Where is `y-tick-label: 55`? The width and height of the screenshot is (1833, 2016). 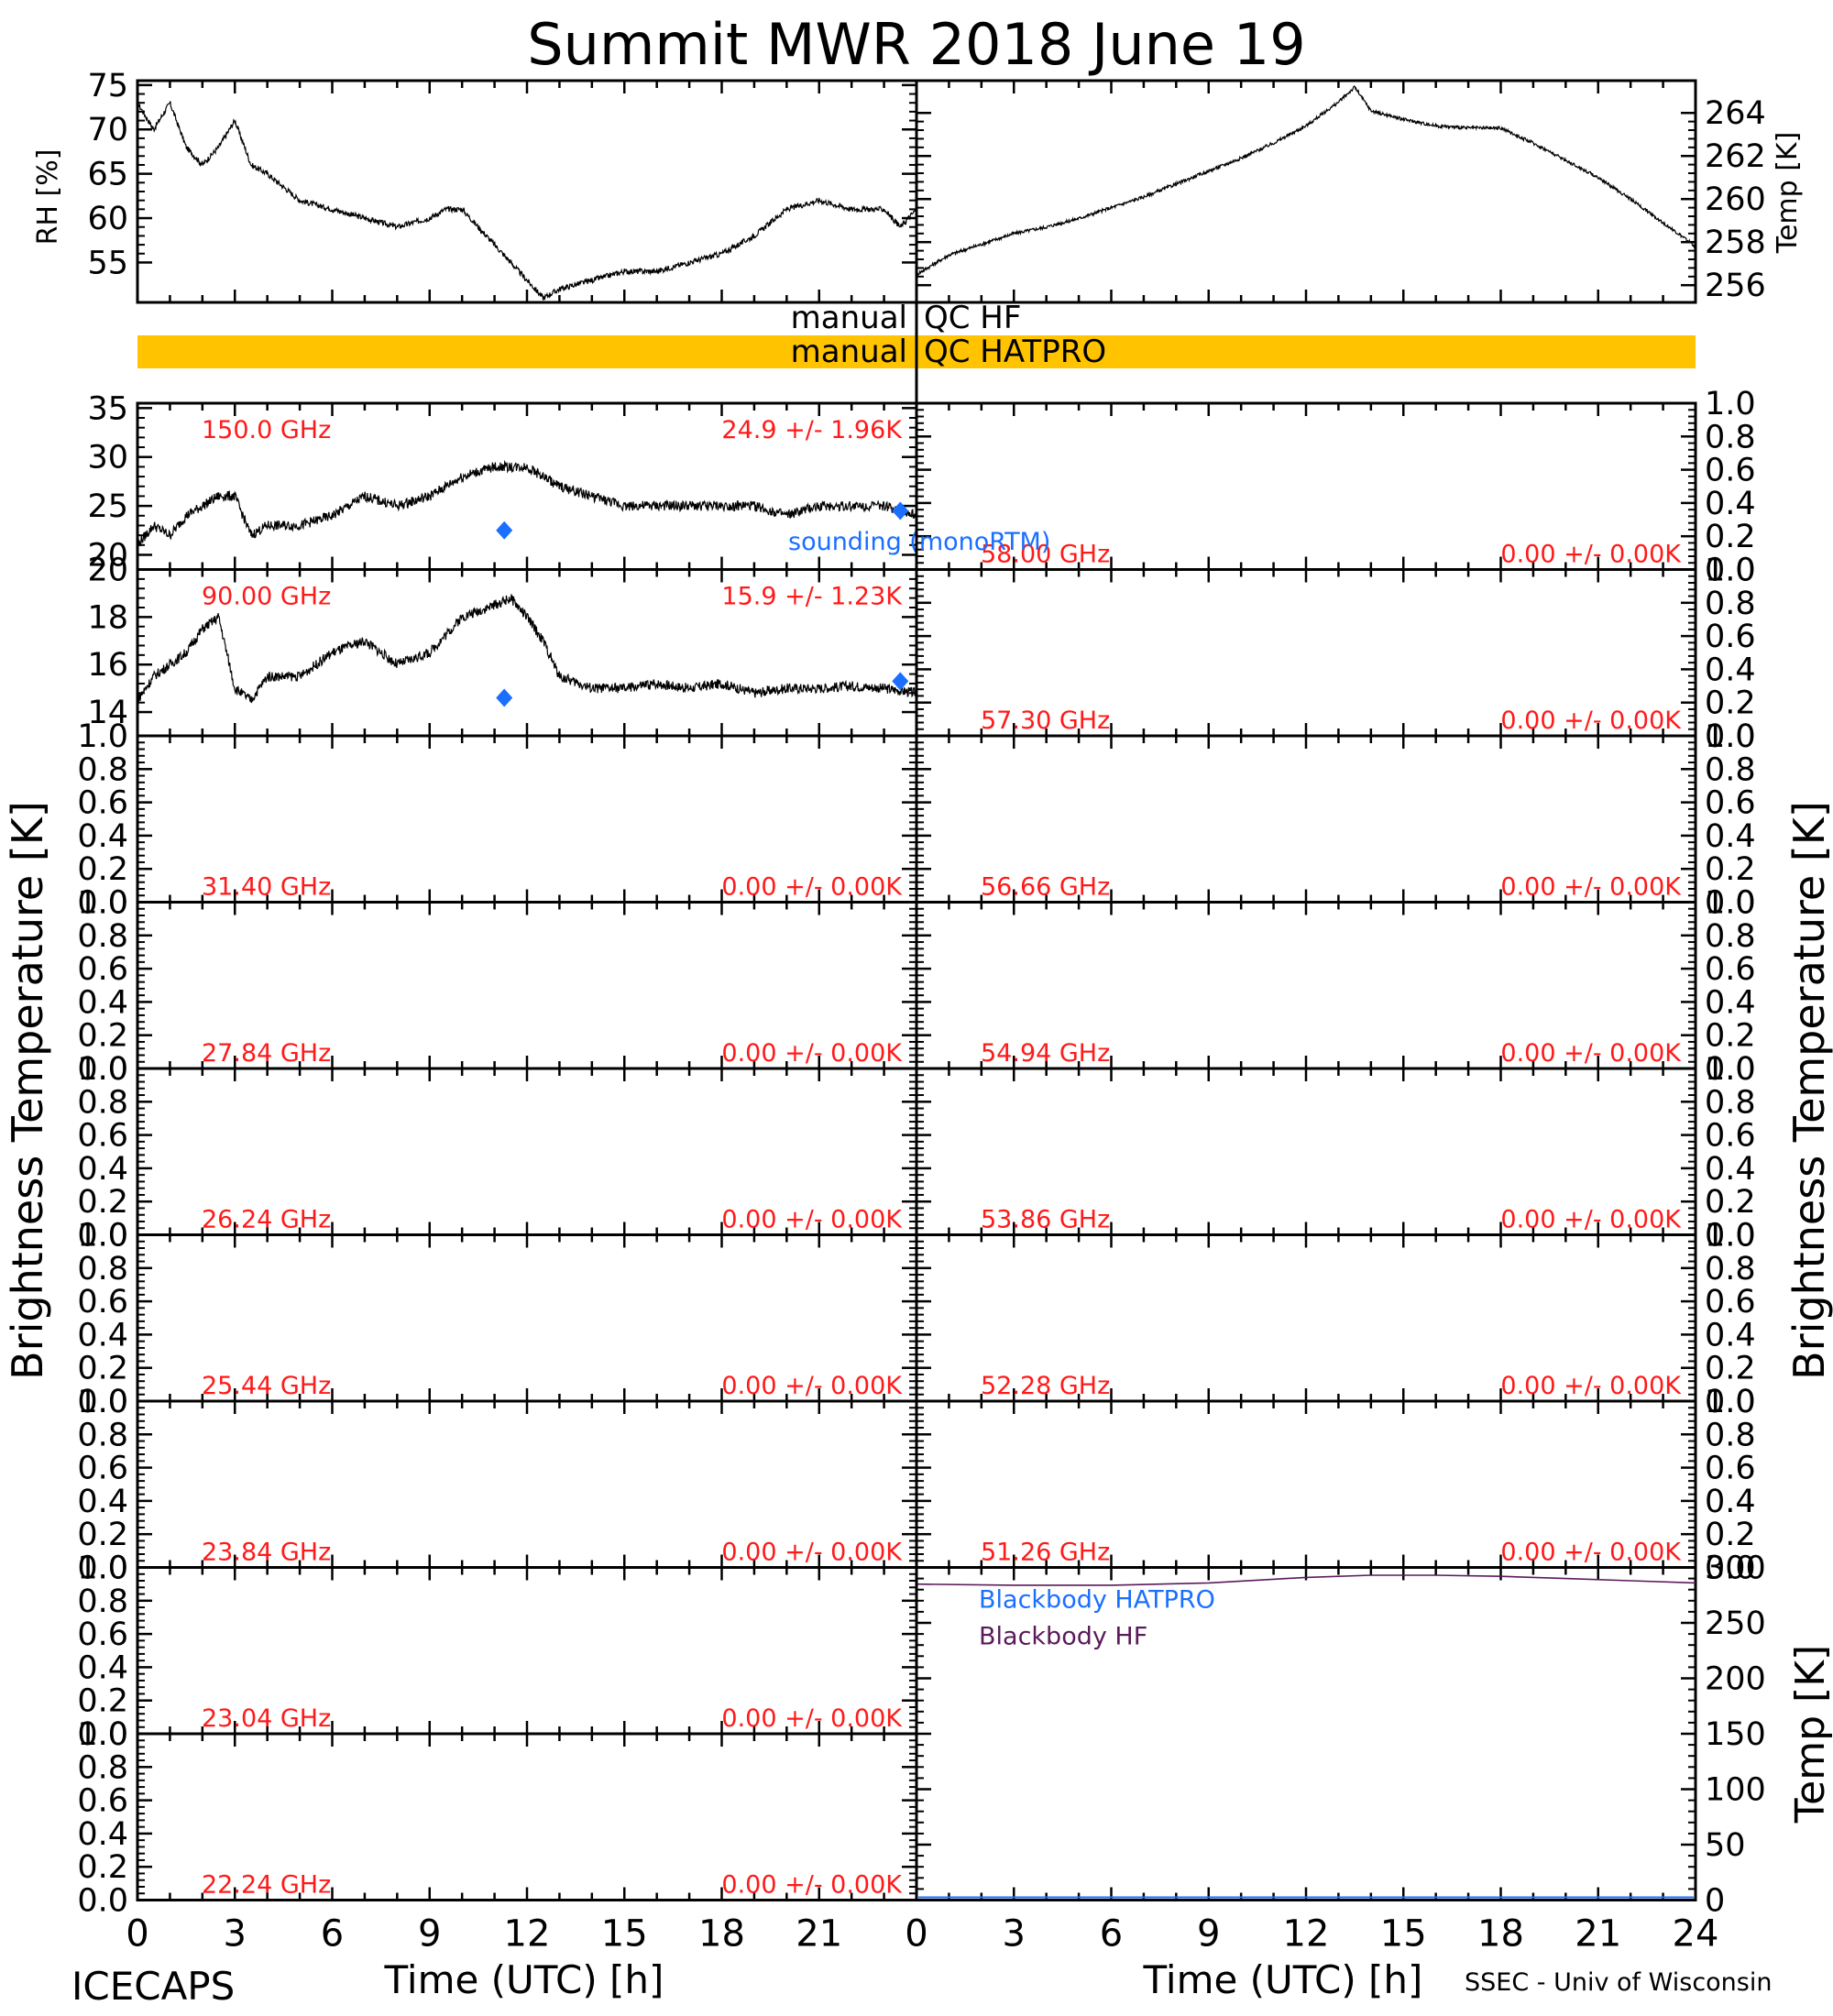 y-tick-label: 55 is located at coordinates (107, 263).